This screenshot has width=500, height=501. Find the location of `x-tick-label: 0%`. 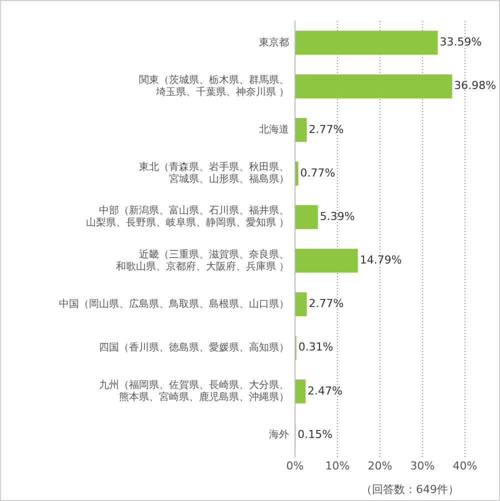

x-tick-label: 0% is located at coordinates (295, 465).